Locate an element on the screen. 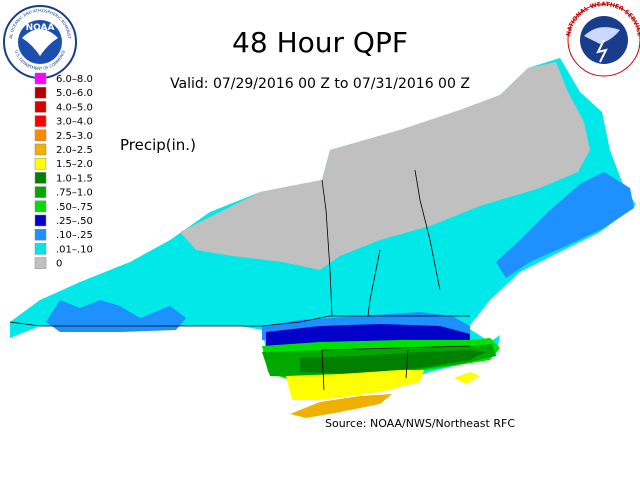 The image size is (640, 480). nws-bolt is located at coordinates (602, 51).